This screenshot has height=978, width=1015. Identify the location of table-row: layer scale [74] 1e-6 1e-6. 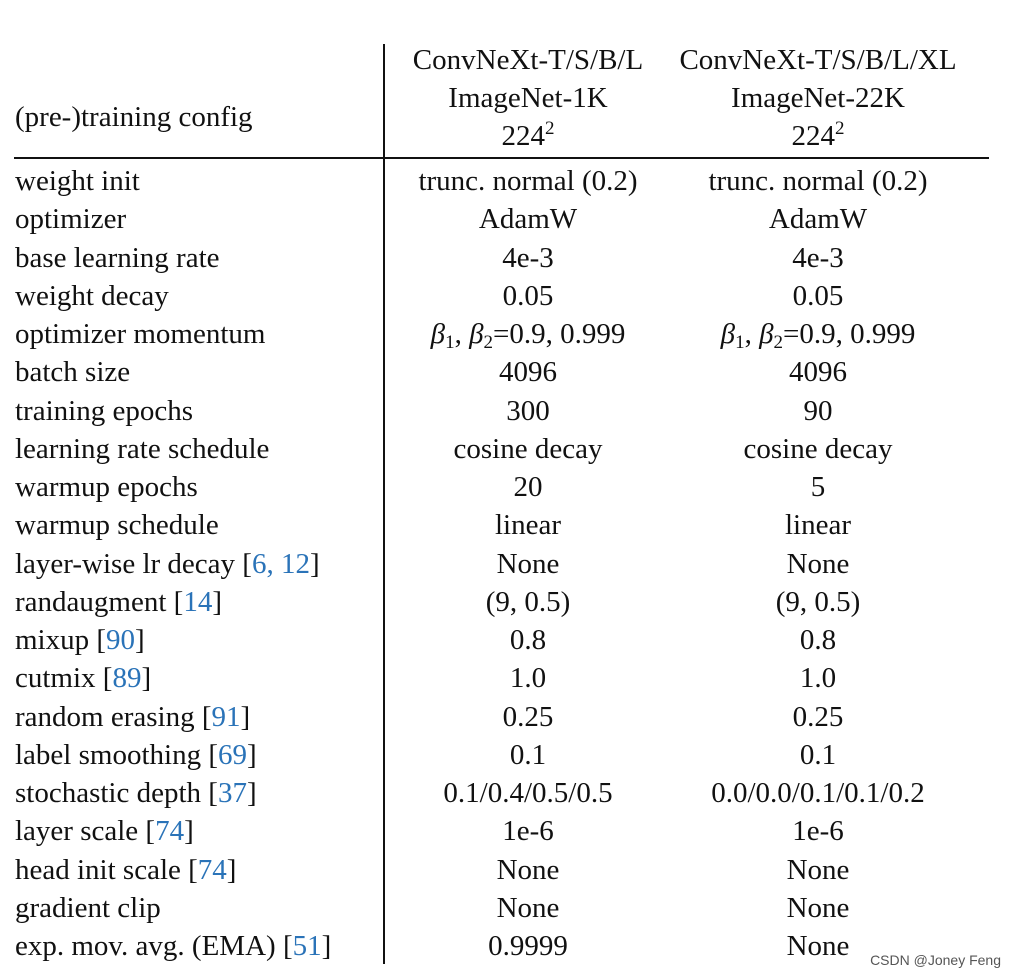
(507, 831).